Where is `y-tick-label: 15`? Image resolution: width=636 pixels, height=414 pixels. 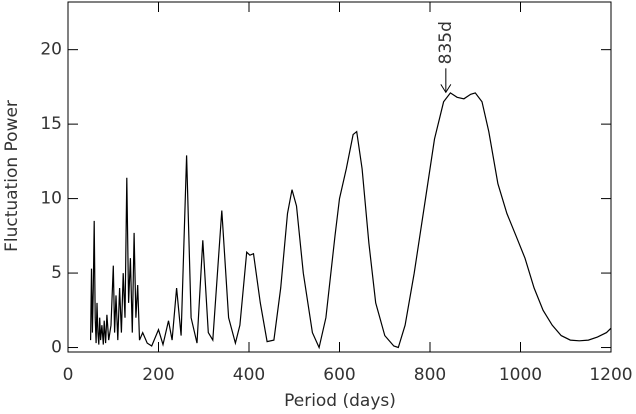
y-tick-label: 15 is located at coordinates (51, 124).